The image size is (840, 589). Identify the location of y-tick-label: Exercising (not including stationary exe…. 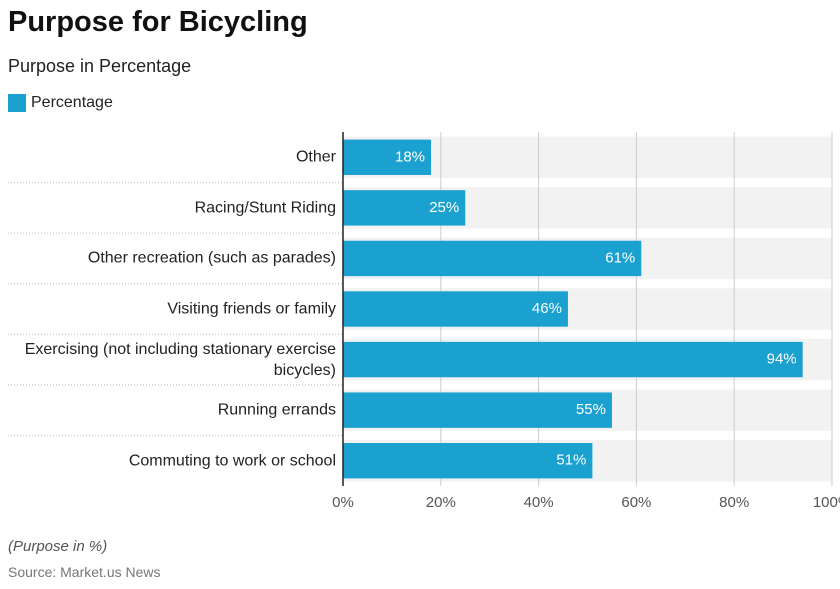
(180, 359).